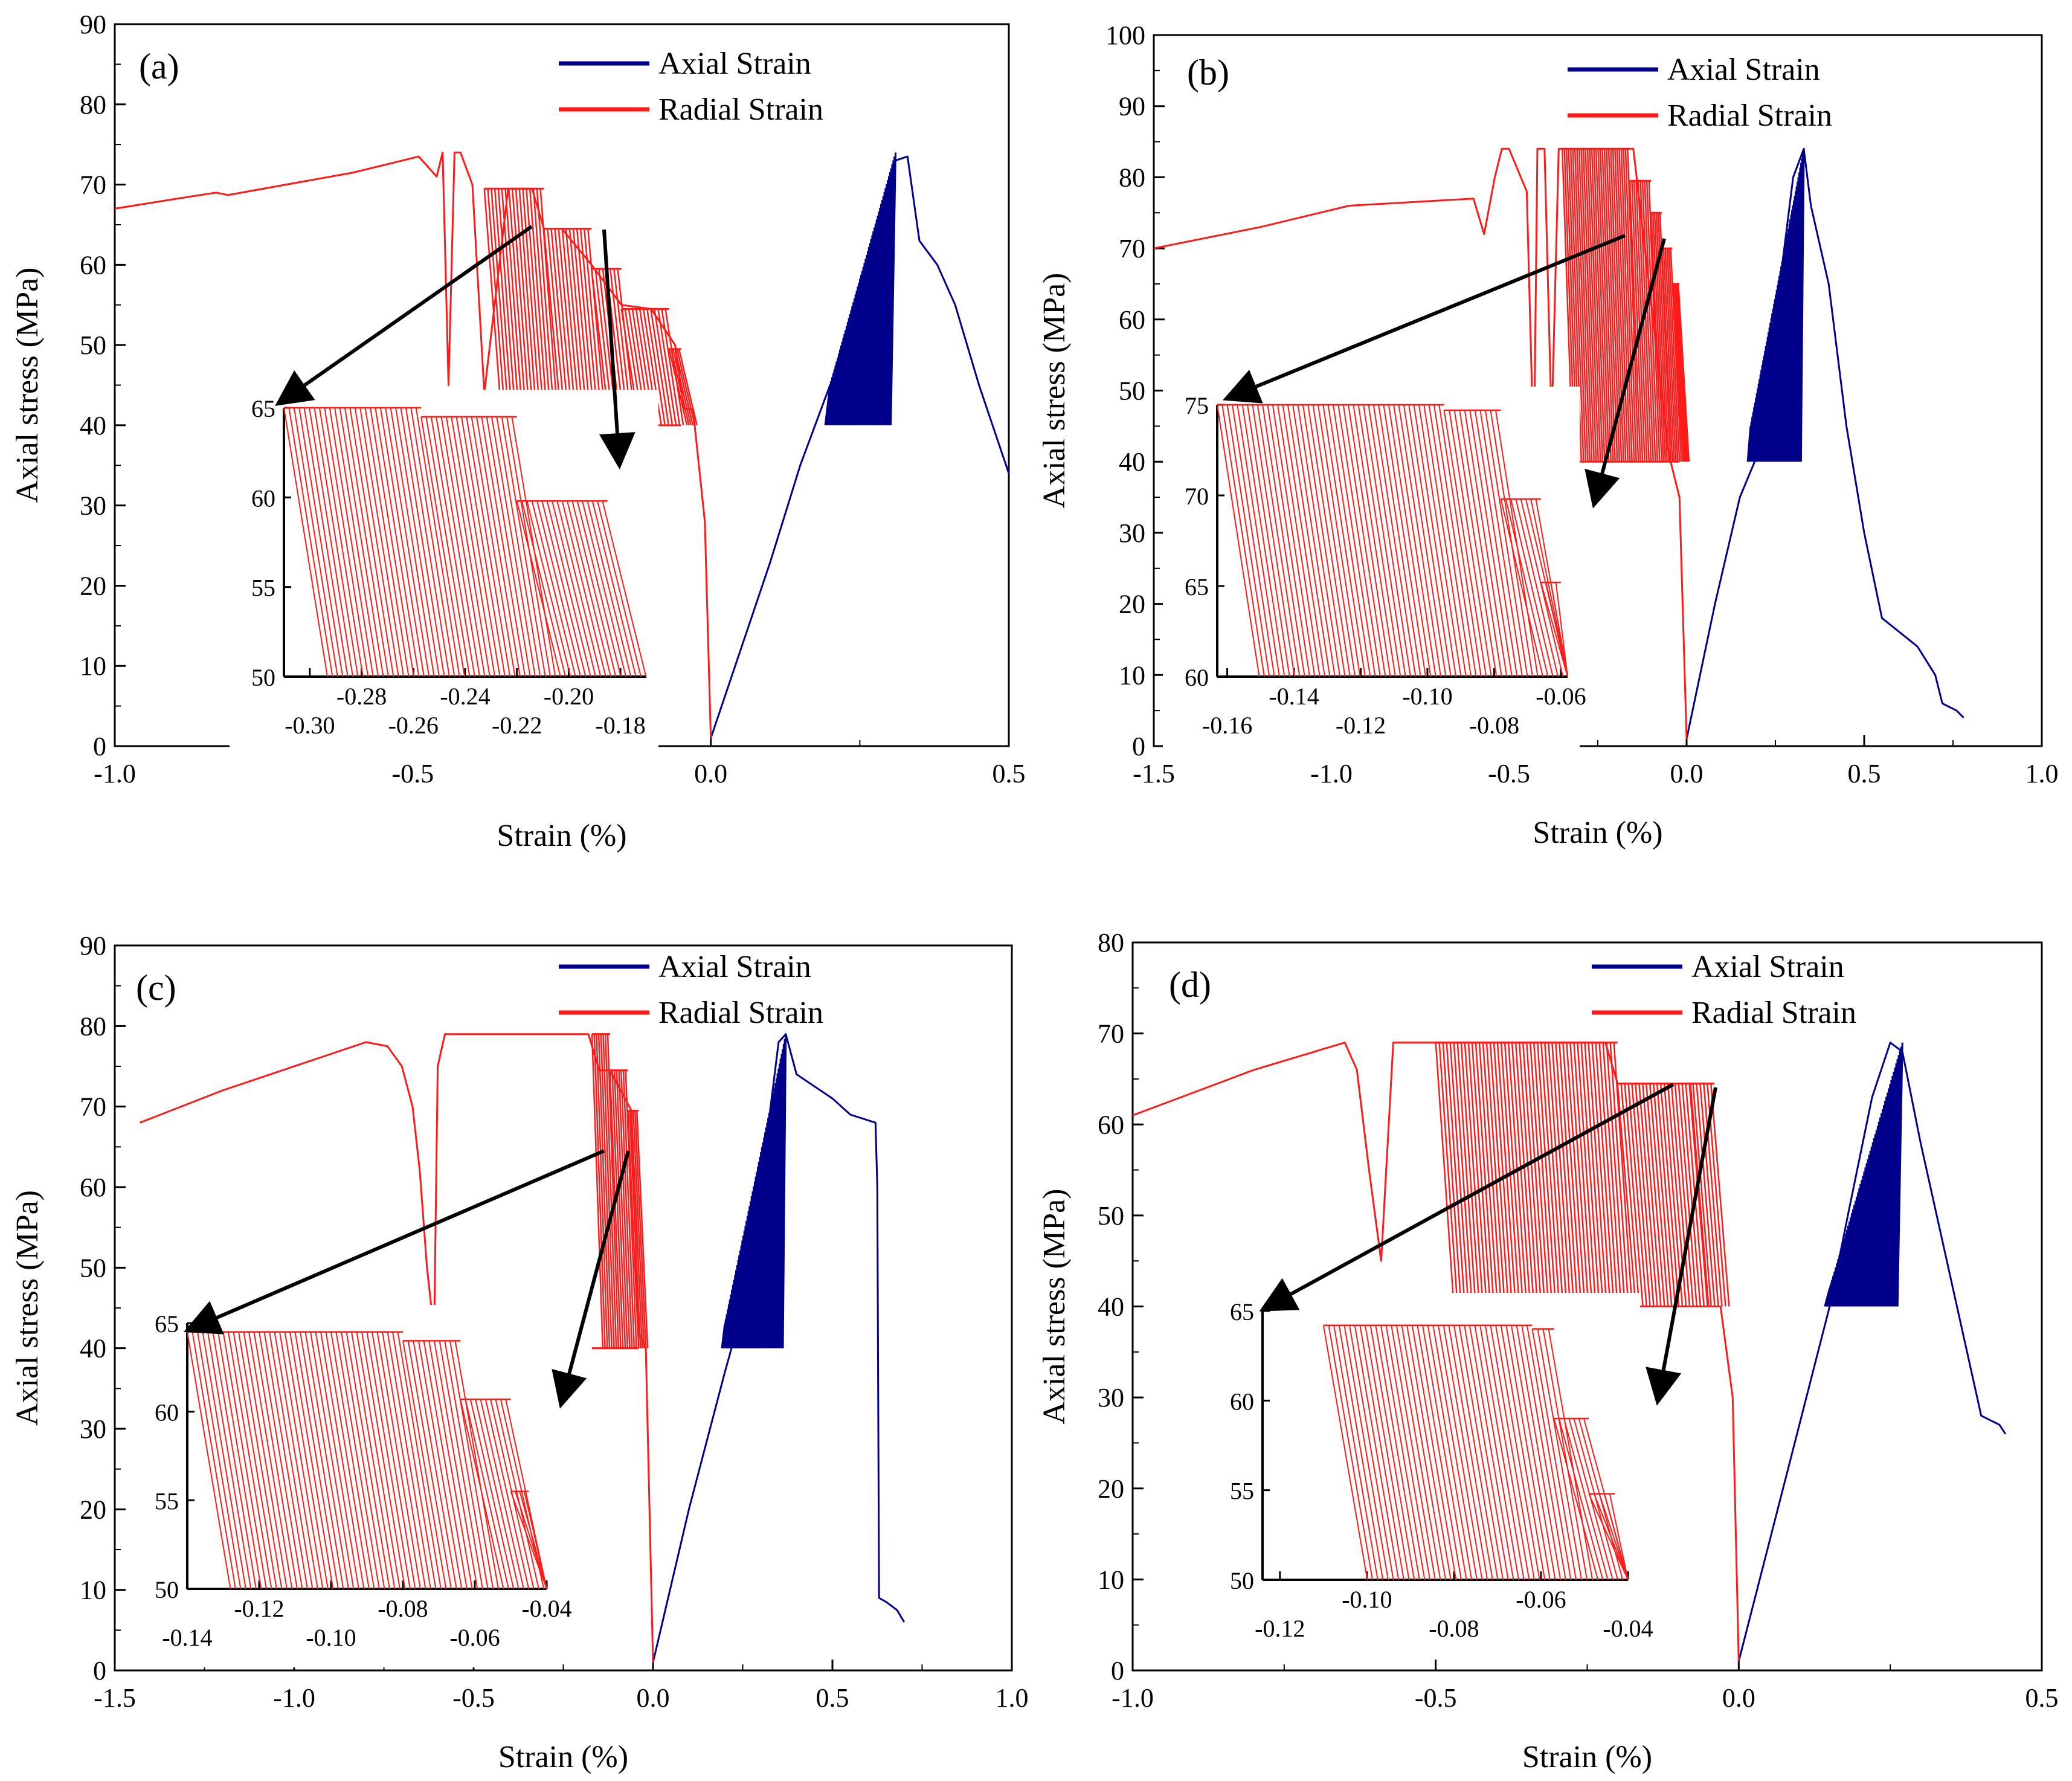  I want to click on axial-strain-line, so click(1872, 1352).